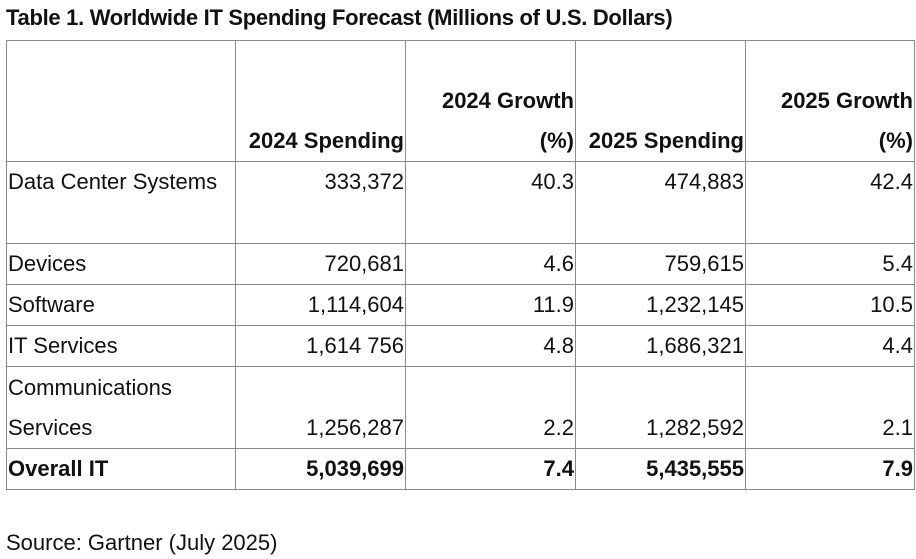 This screenshot has width=916, height=559. I want to click on cell: 2.2, so click(490, 407).